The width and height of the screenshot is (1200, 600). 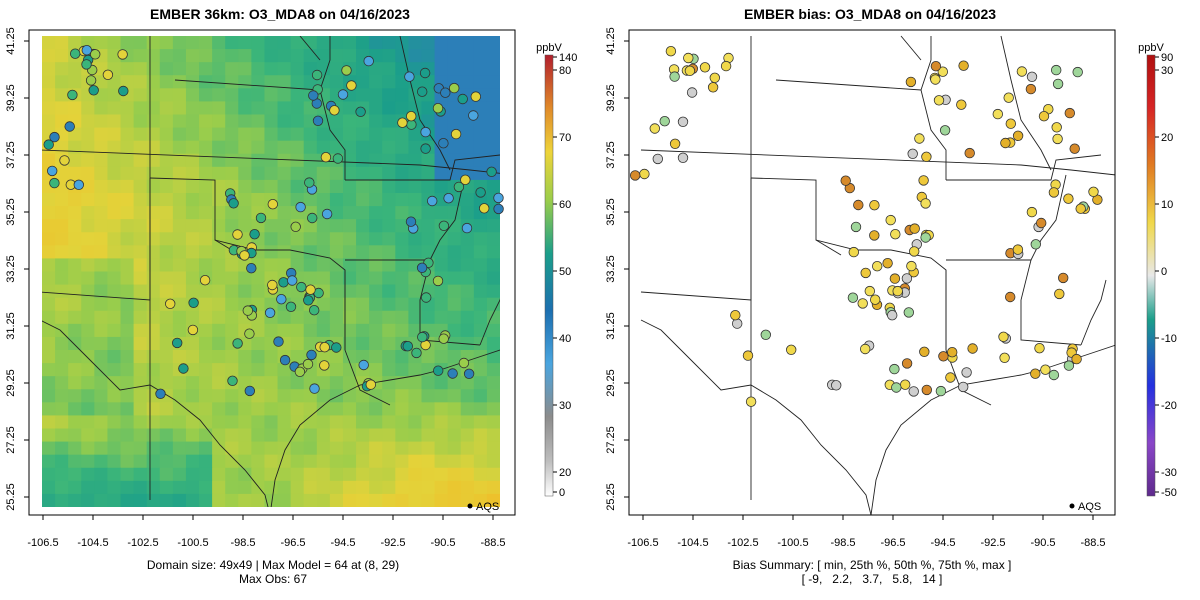 I want to click on lon-tick-label: -106.5, so click(x=42, y=543).